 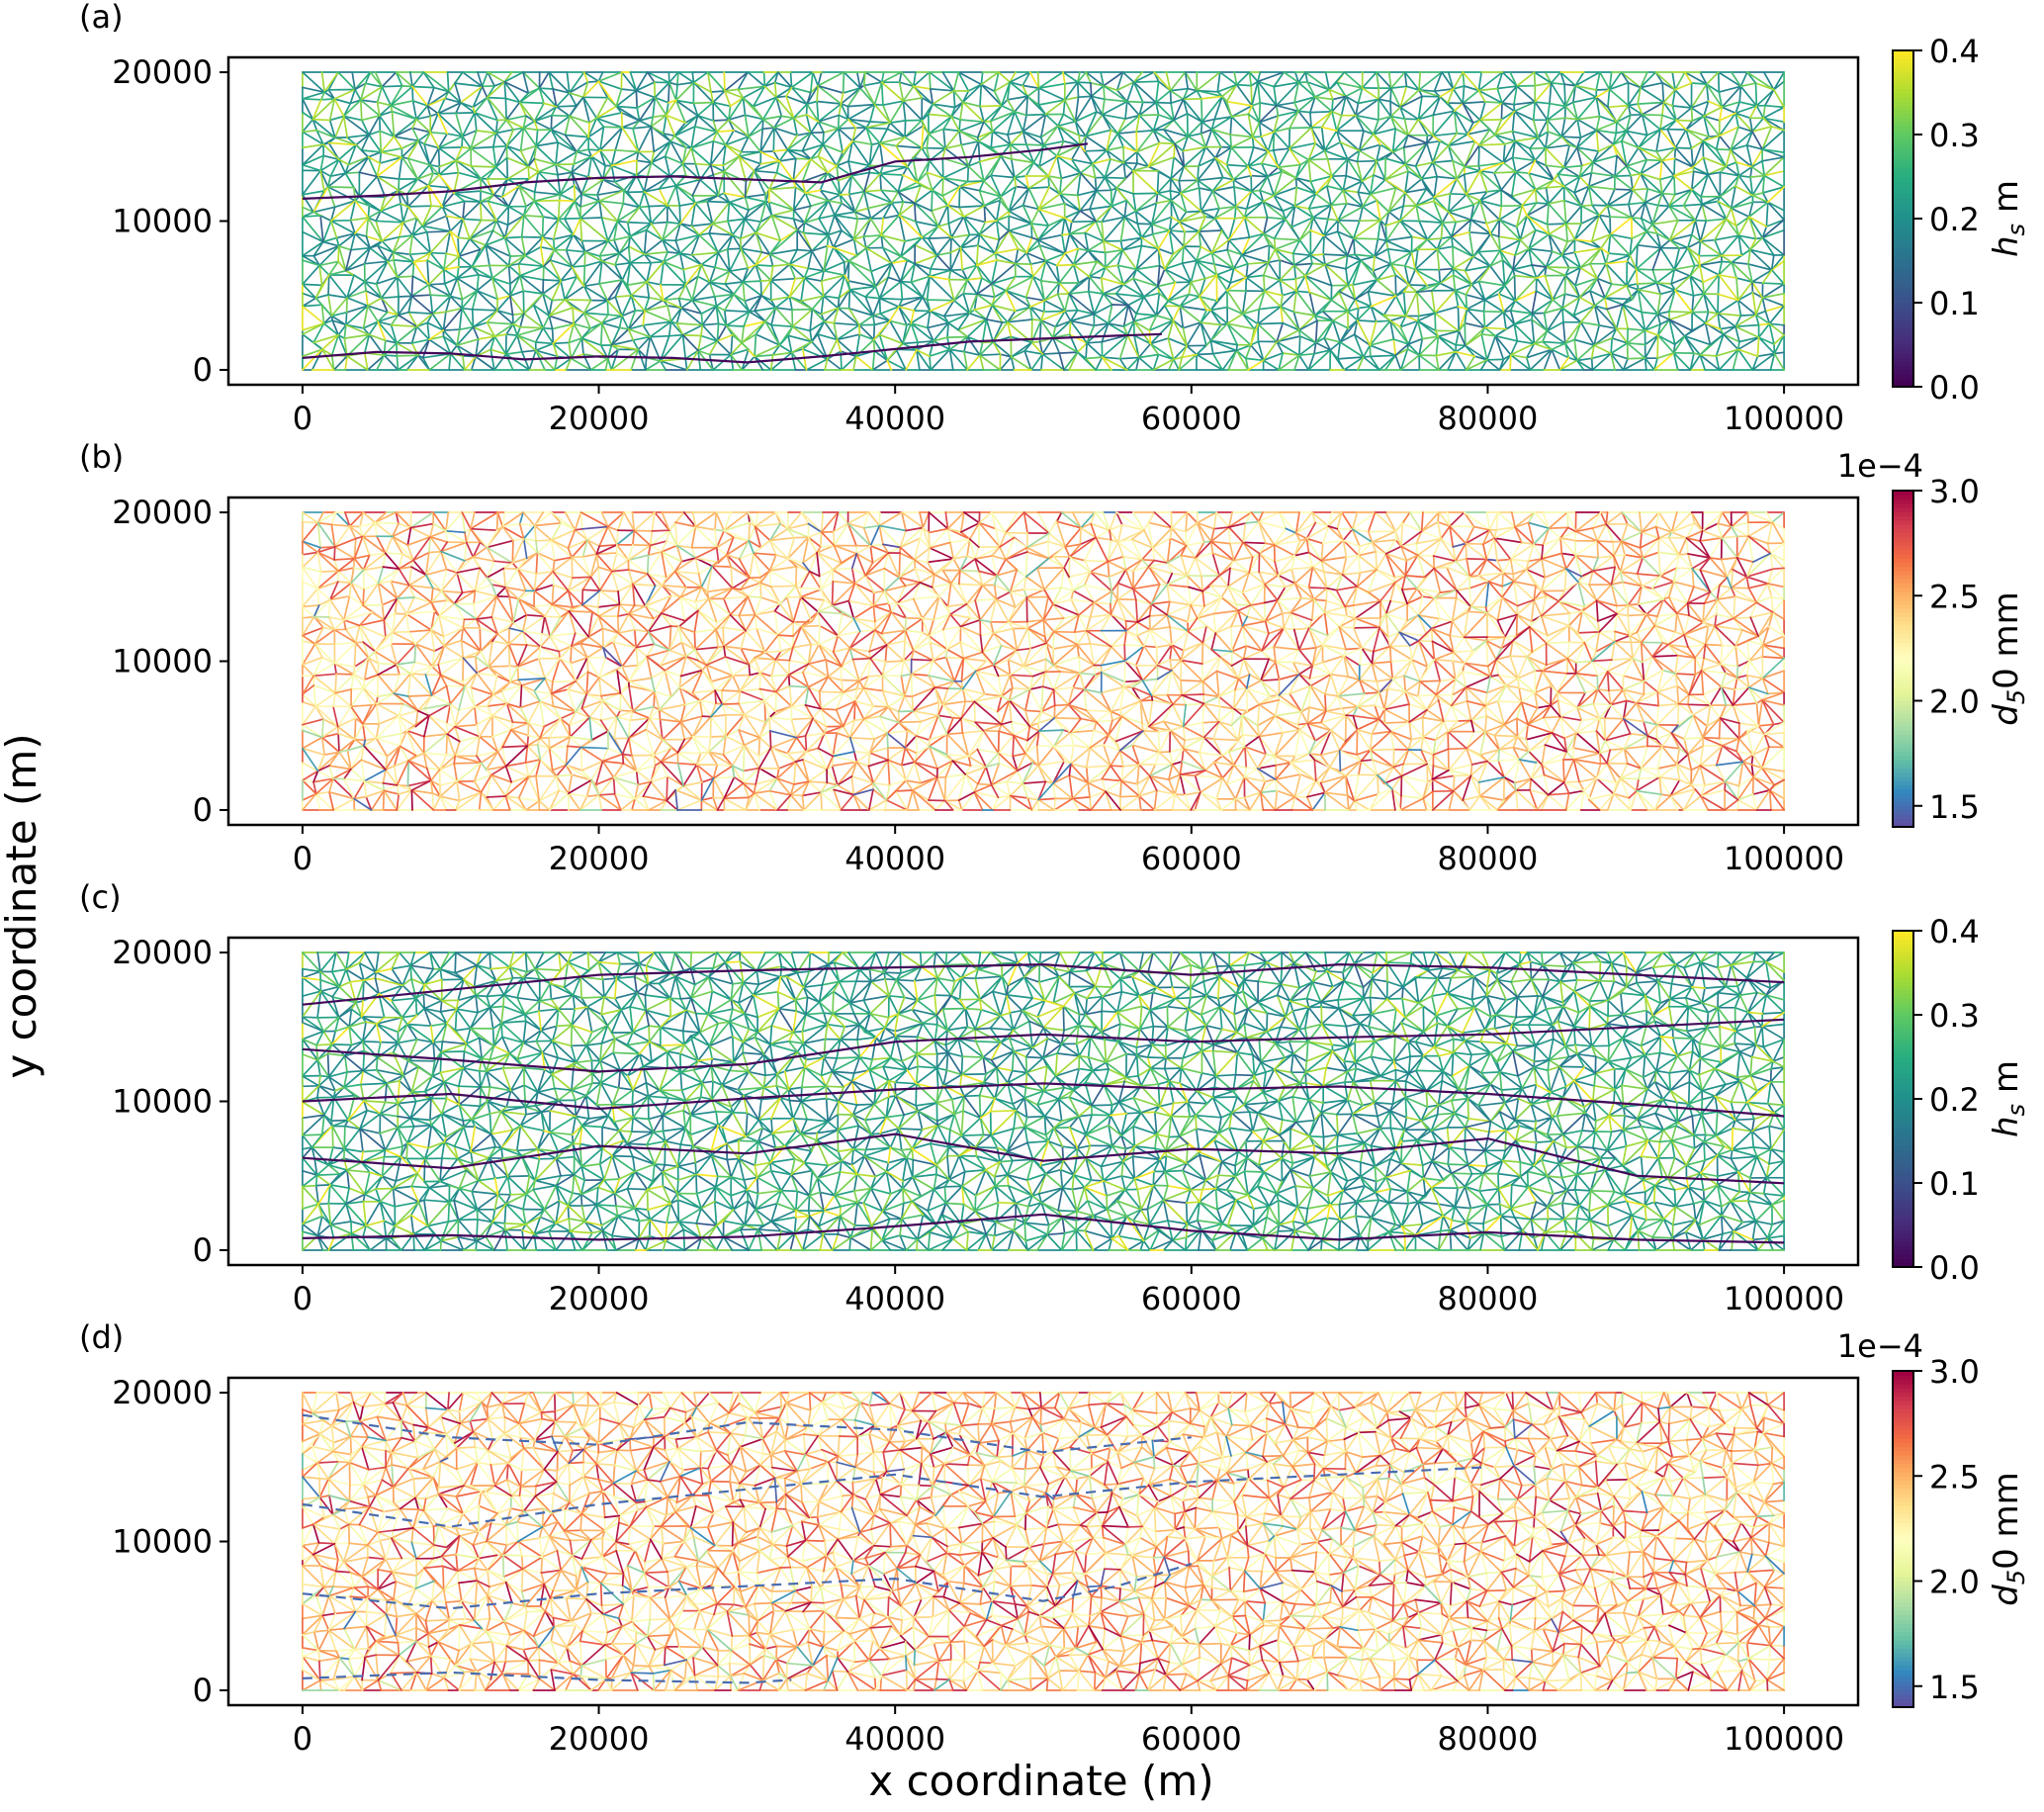 What do you see at coordinates (100, 897) in the screenshot?
I see `panel-label: (c)` at bounding box center [100, 897].